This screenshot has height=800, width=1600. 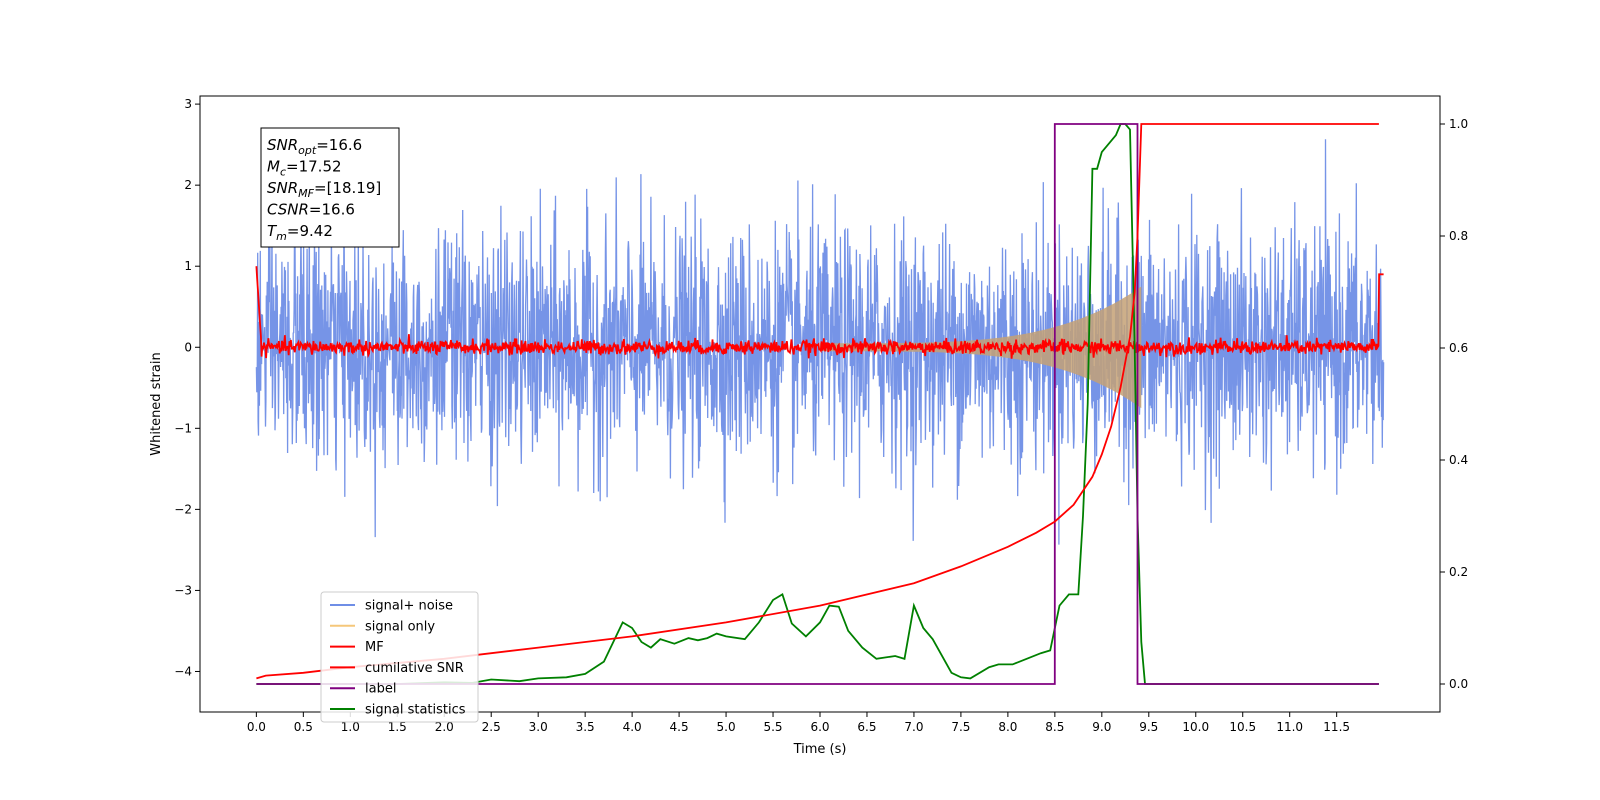 What do you see at coordinates (415, 710) in the screenshot?
I see `legend-label: signal statistics` at bounding box center [415, 710].